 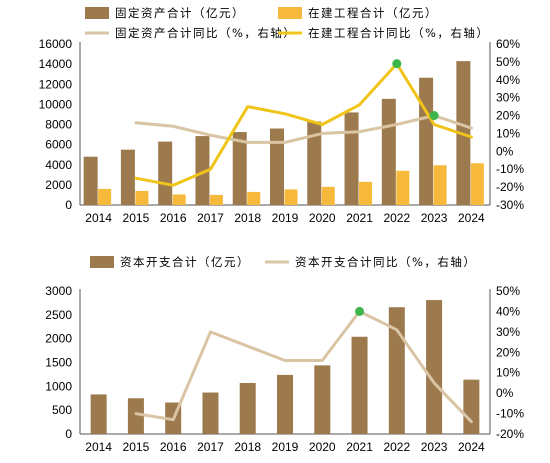 I want to click on left-axis-tick-label: 1000, so click(x=58, y=386).